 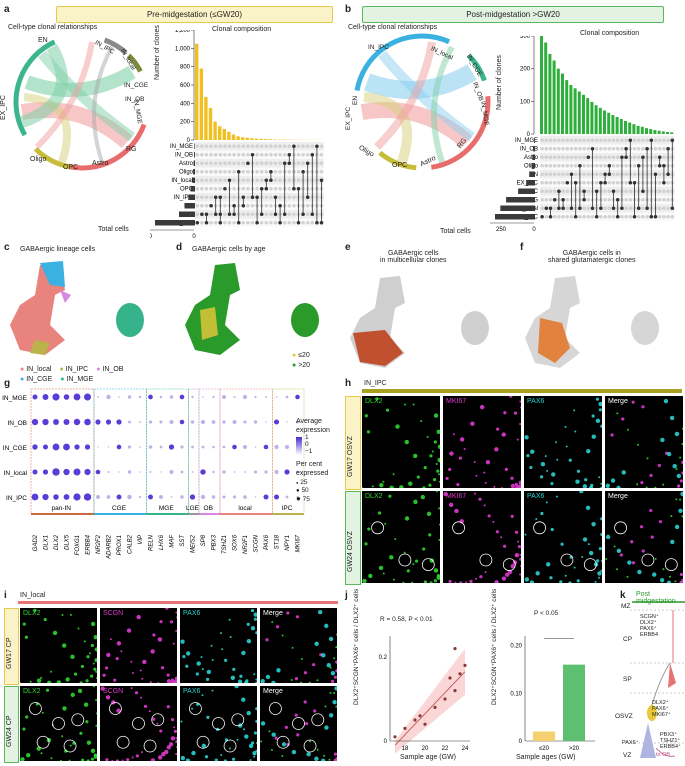 I want to click on gene-label: PAX6, so click(x=267, y=542).